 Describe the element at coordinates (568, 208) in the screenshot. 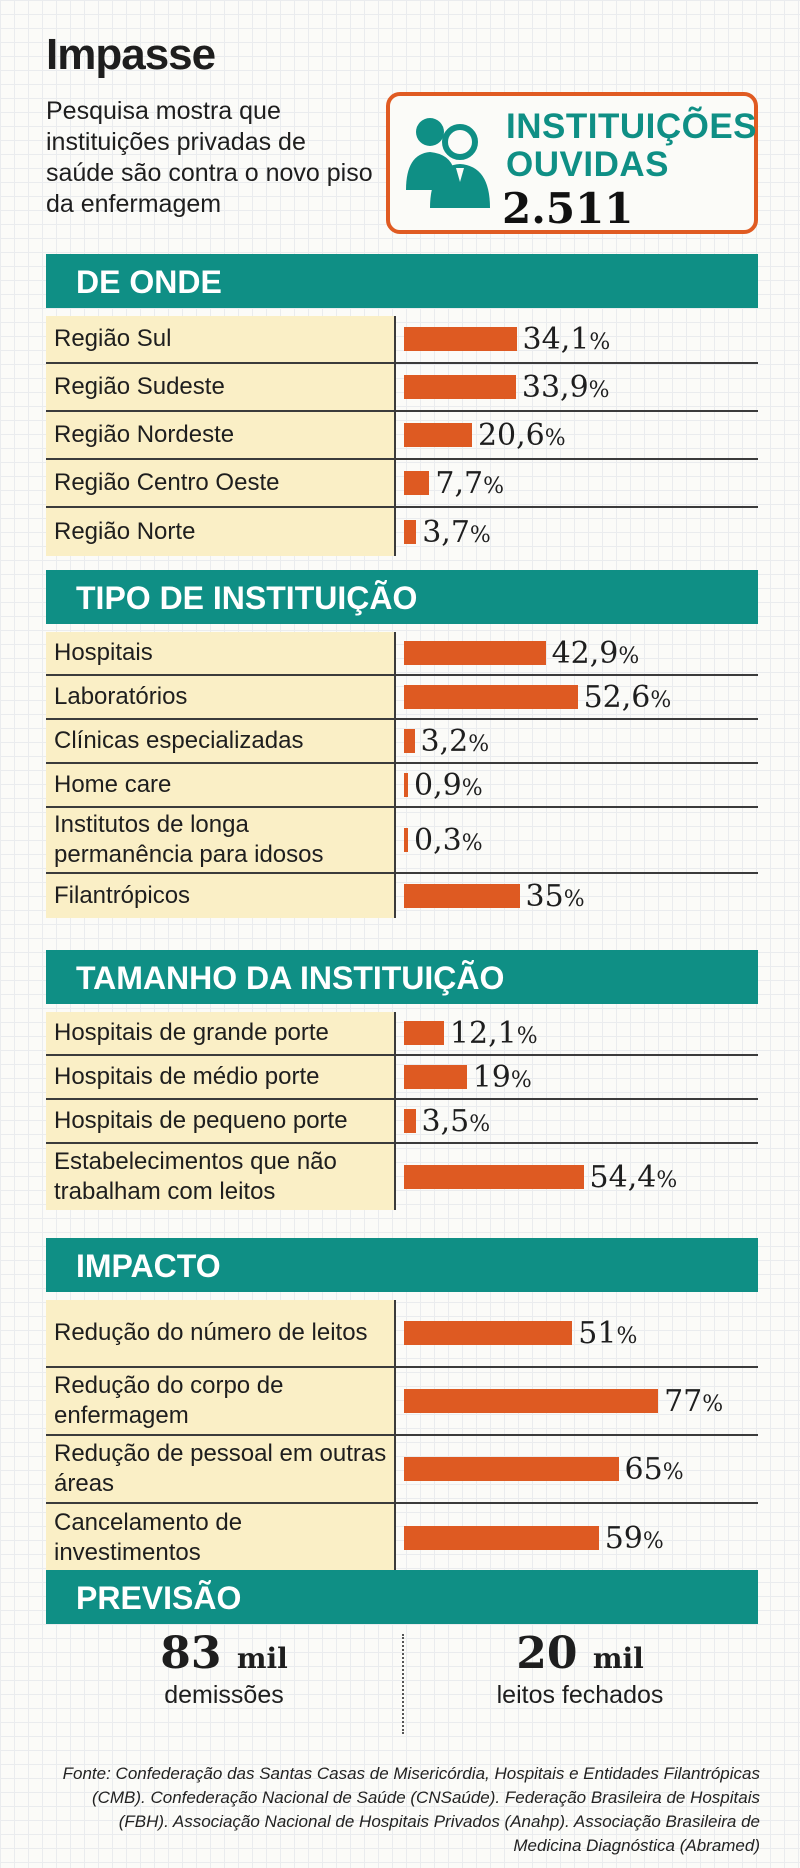

I see `badge-value: 2.511` at that location.